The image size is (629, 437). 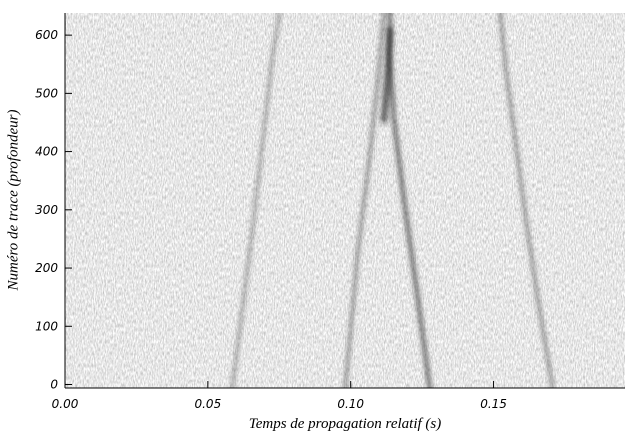 I want to click on y-tick-label: 200, so click(x=46, y=268).